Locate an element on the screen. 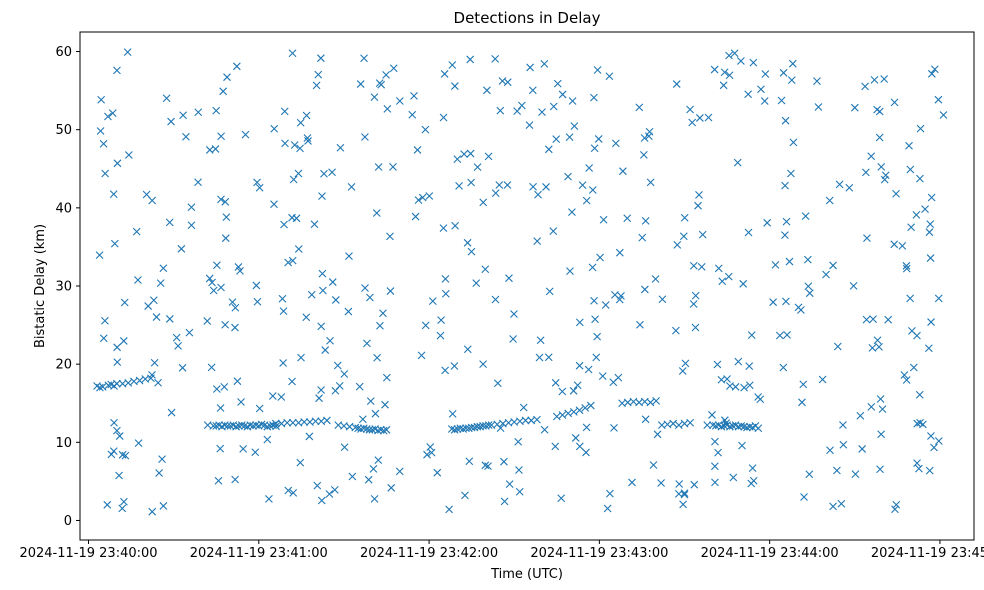 The width and height of the screenshot is (984, 590). y-tick-label: 0 is located at coordinates (68, 521).